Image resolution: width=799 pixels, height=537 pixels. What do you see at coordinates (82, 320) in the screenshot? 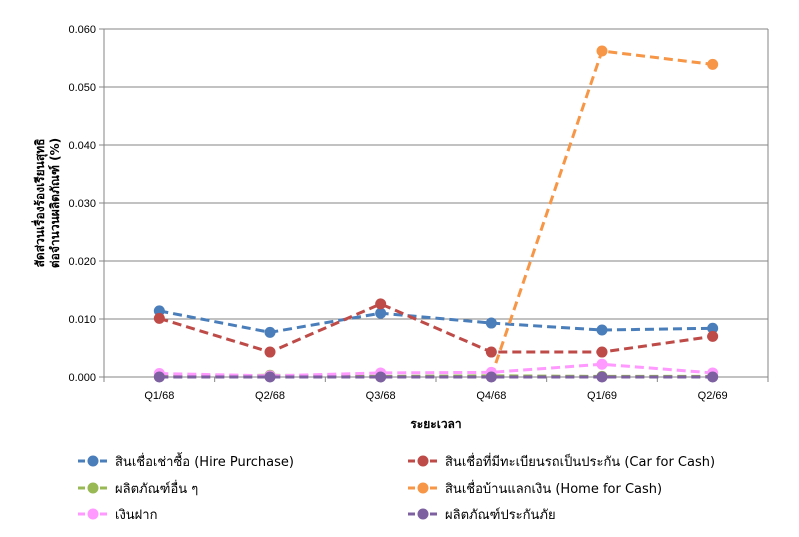
I see `y-tick-label: 0.010` at bounding box center [82, 320].